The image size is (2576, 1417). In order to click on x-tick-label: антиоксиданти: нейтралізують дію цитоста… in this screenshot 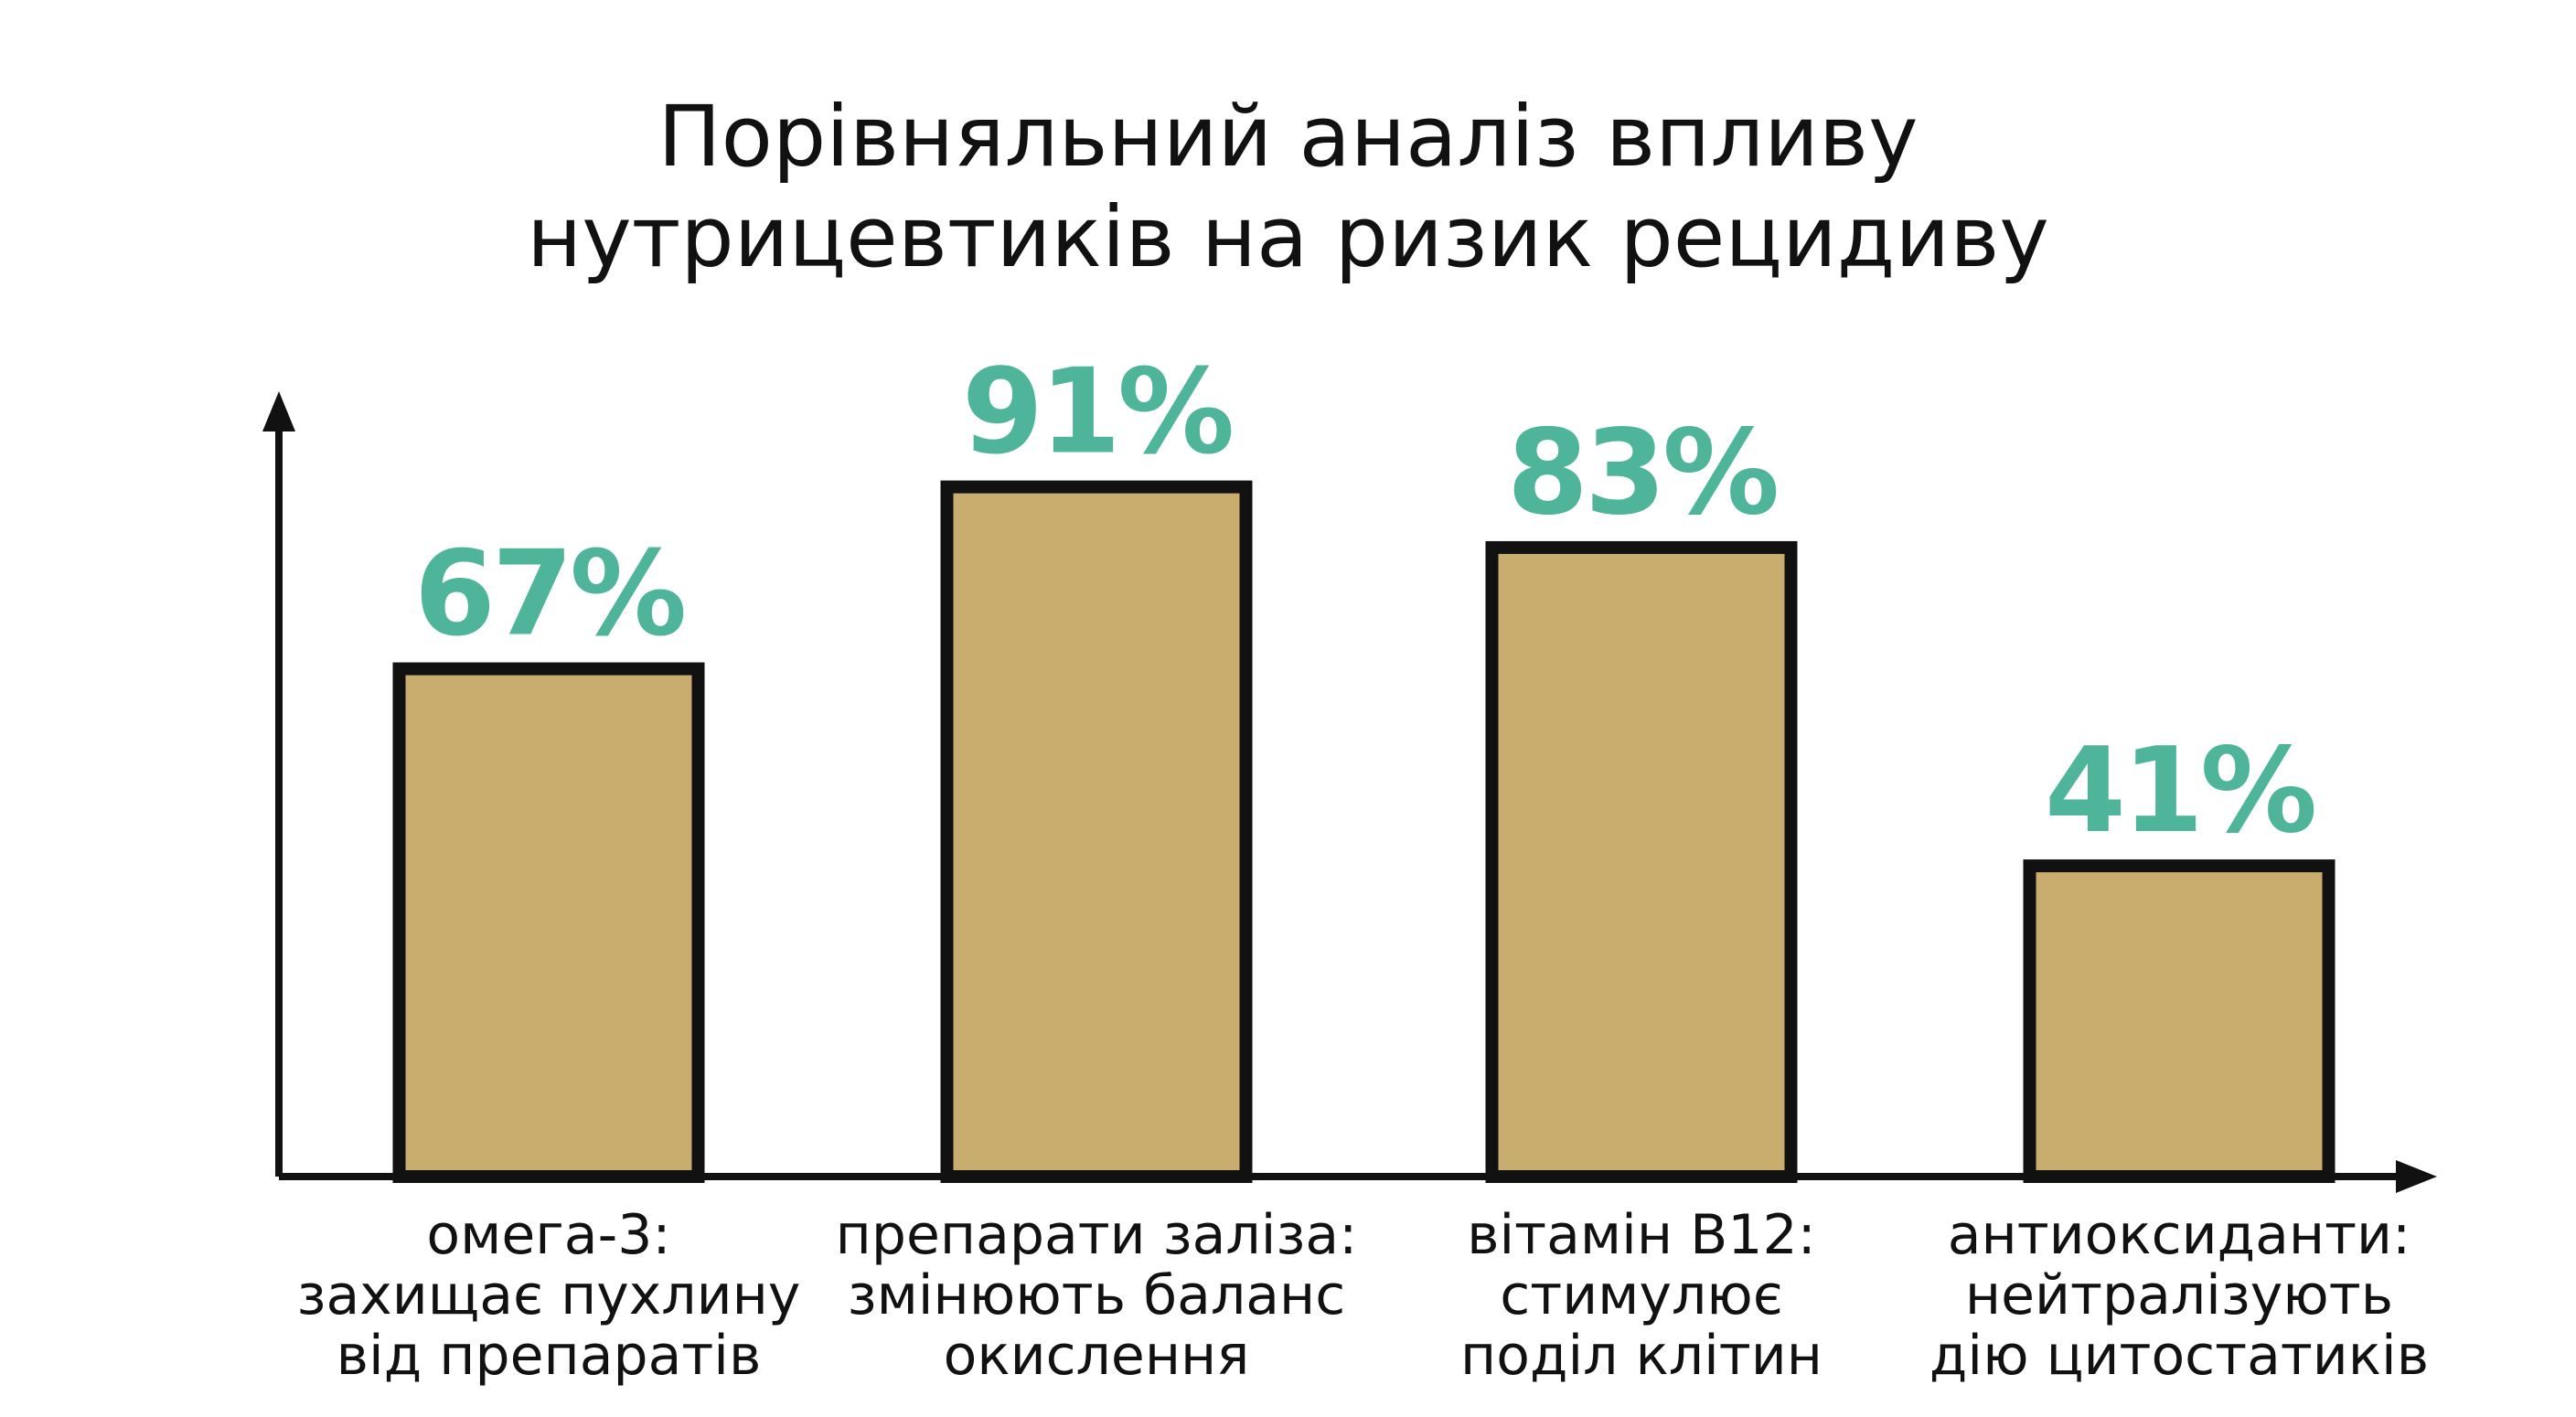, I will do `click(2179, 1295)`.